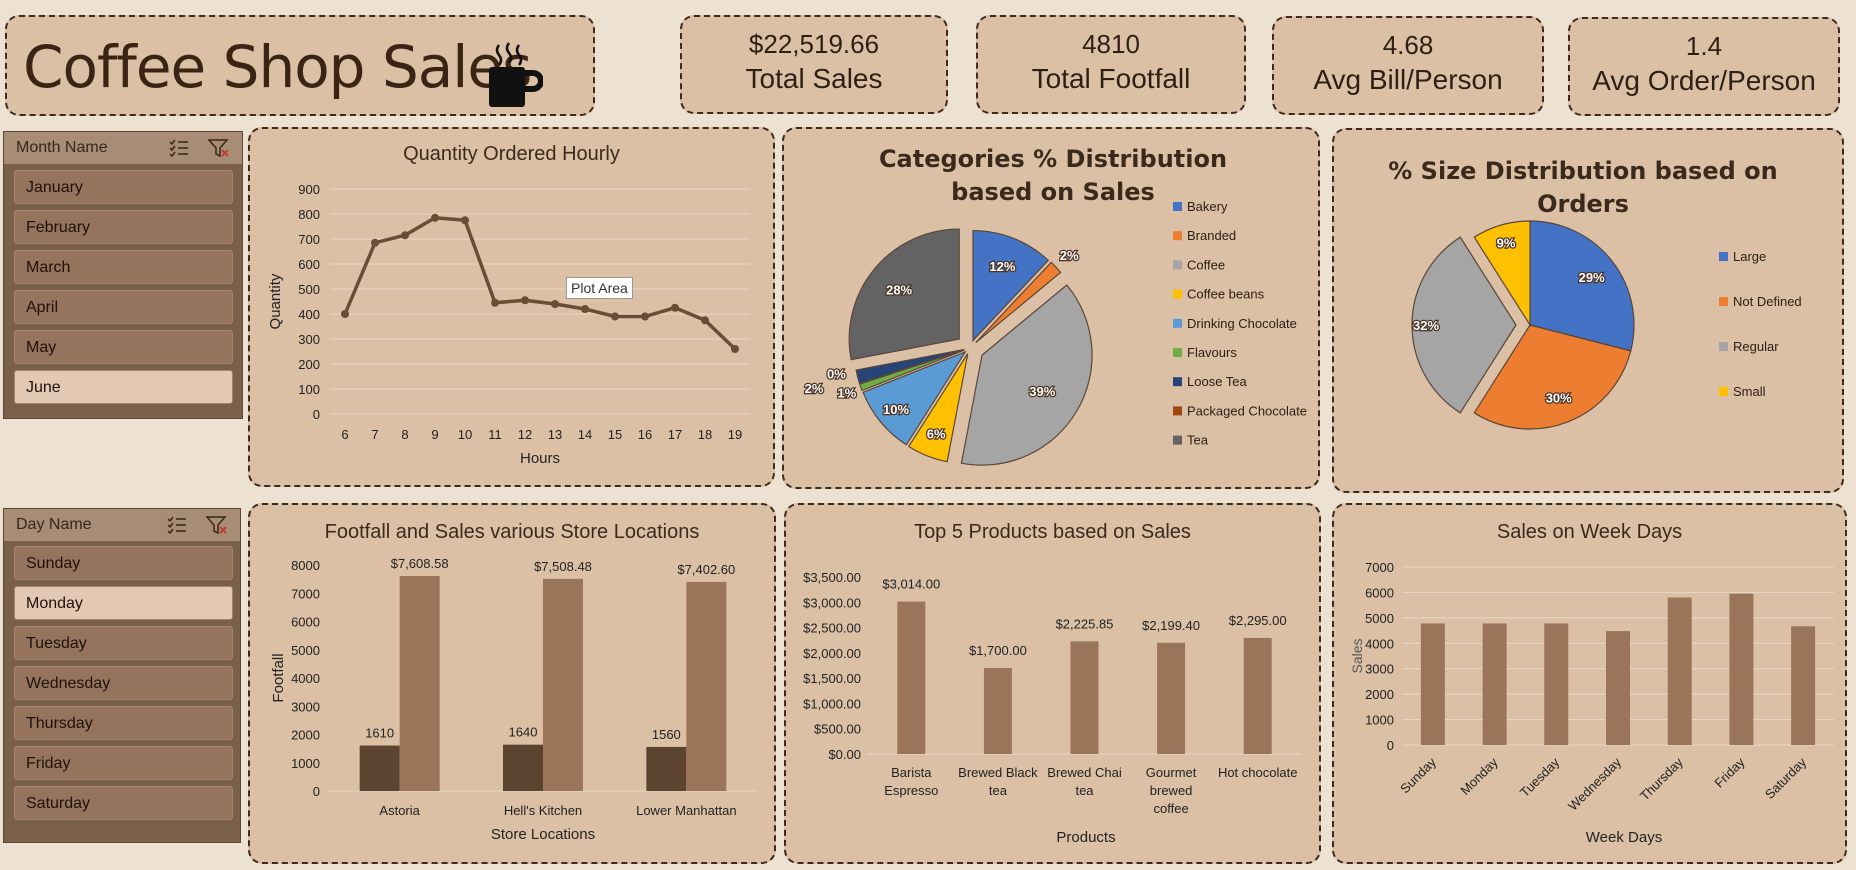 The height and width of the screenshot is (870, 1856). I want to click on y-tick-label: 300, so click(309, 339).